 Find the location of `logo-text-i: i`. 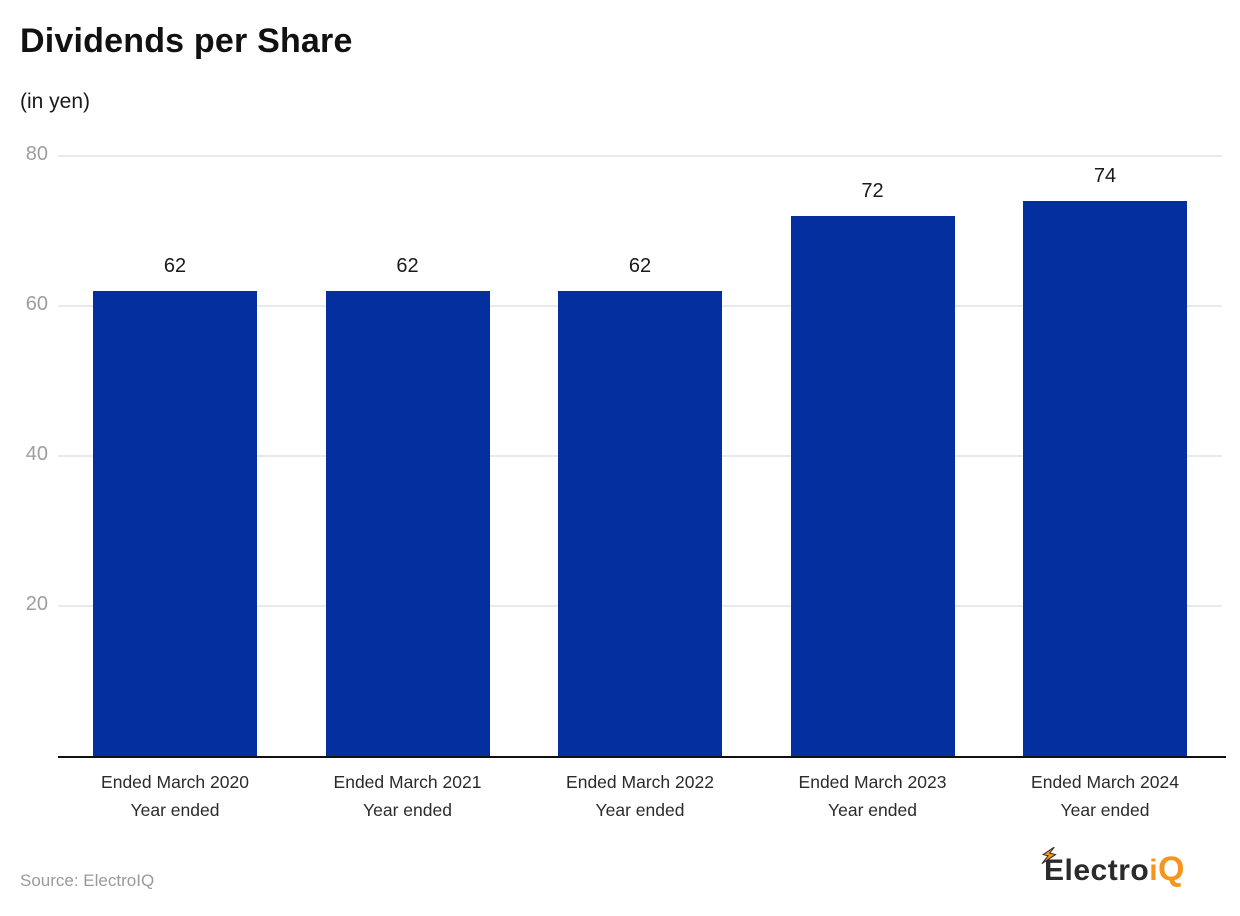

logo-text-i: i is located at coordinates (1154, 870).